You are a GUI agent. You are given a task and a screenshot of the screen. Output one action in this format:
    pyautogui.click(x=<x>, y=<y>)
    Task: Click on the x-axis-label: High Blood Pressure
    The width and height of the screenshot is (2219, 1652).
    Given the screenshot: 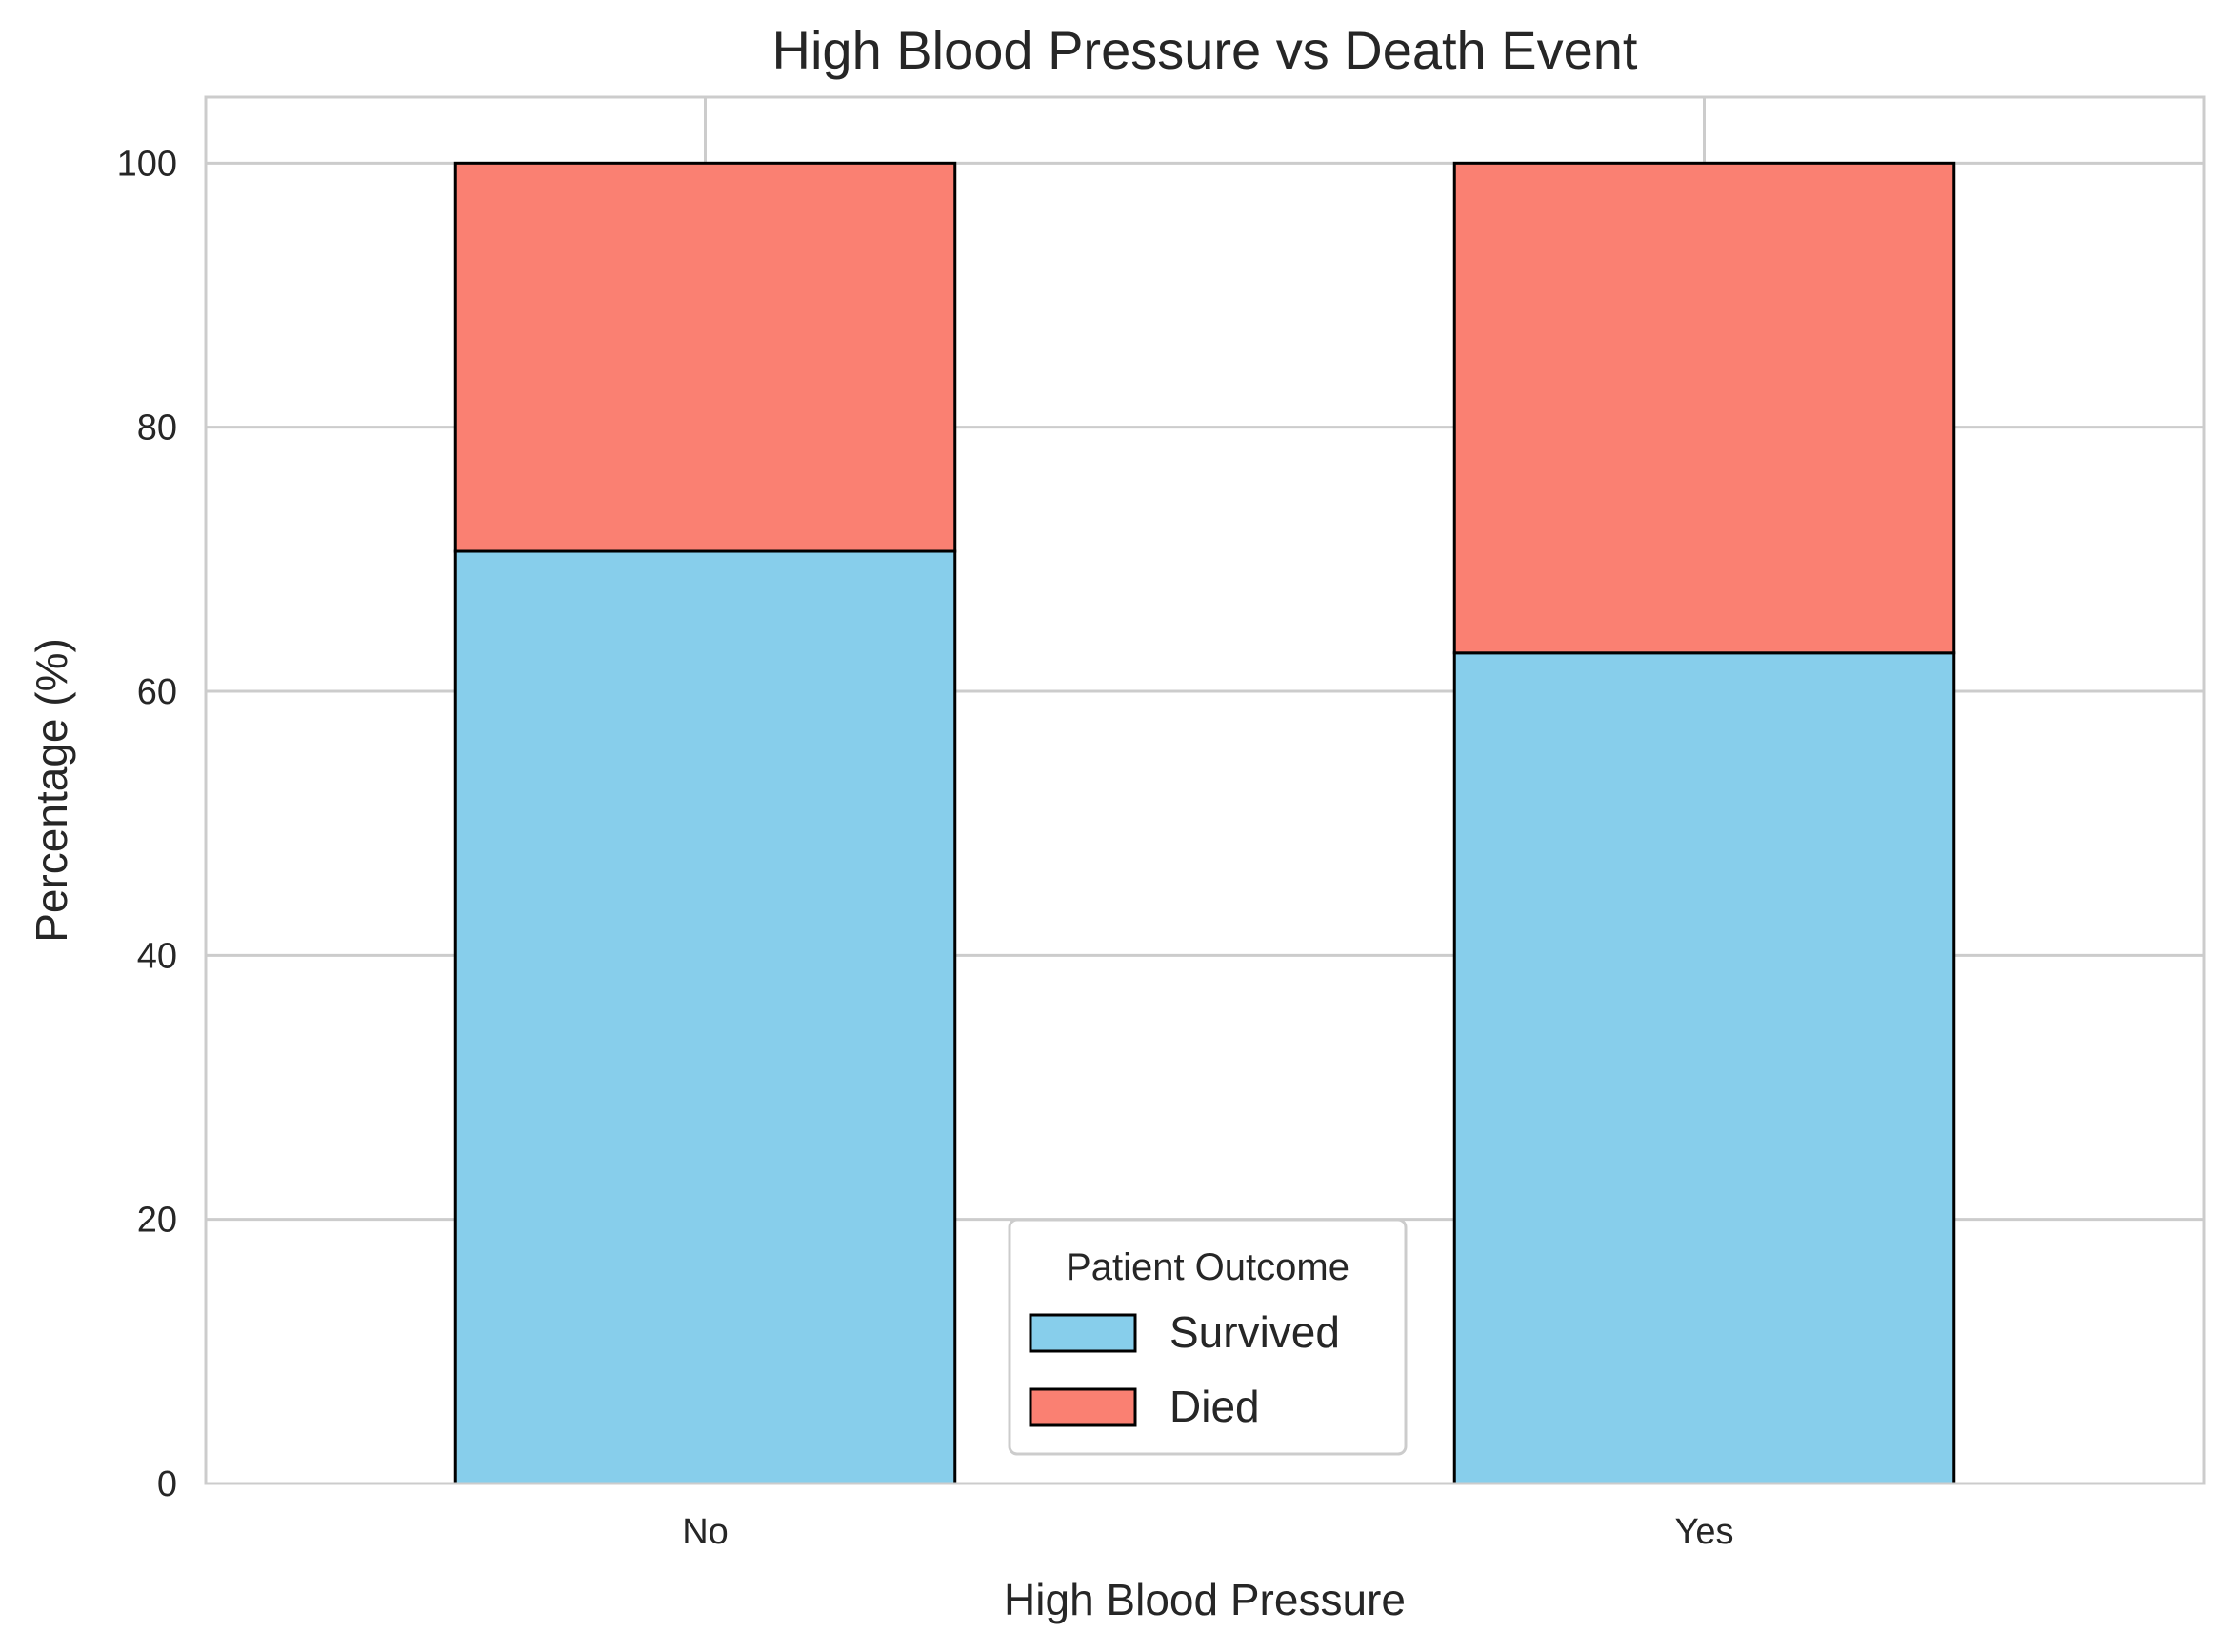 What is the action you would take?
    pyautogui.click(x=1205, y=1599)
    